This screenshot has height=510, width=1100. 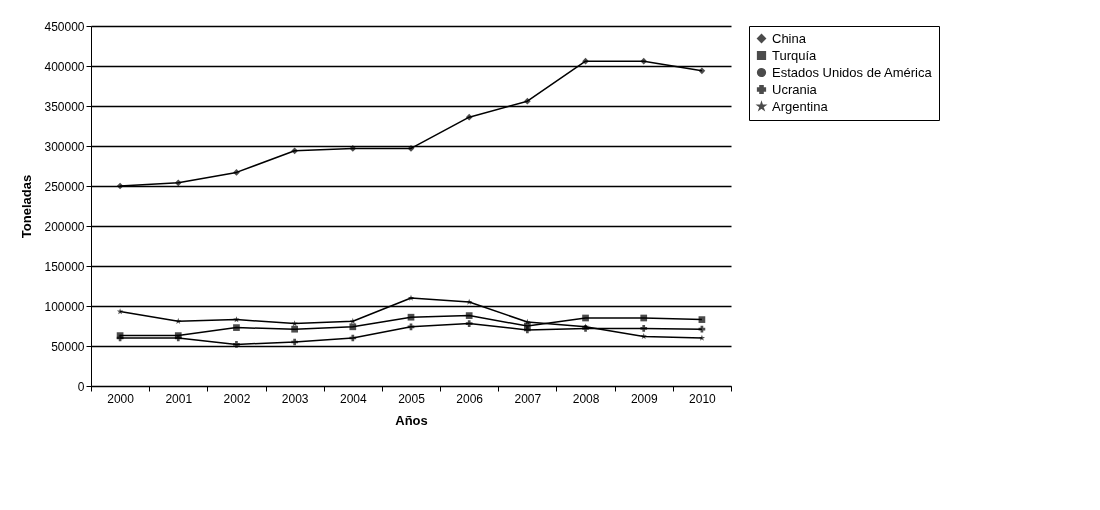 What do you see at coordinates (795, 89) in the screenshot?
I see `legend-label: Ucrania` at bounding box center [795, 89].